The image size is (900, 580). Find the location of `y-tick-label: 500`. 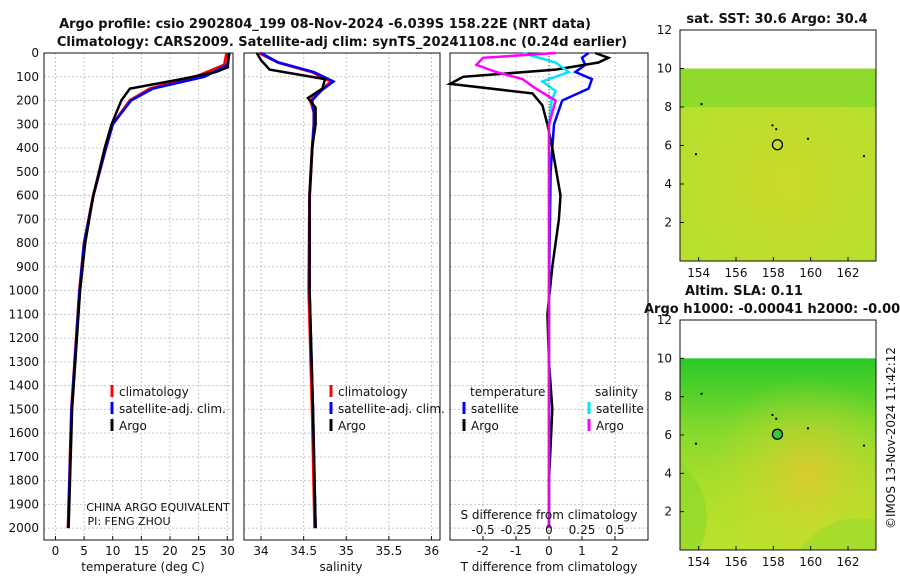

y-tick-label: 500 is located at coordinates (27, 172).